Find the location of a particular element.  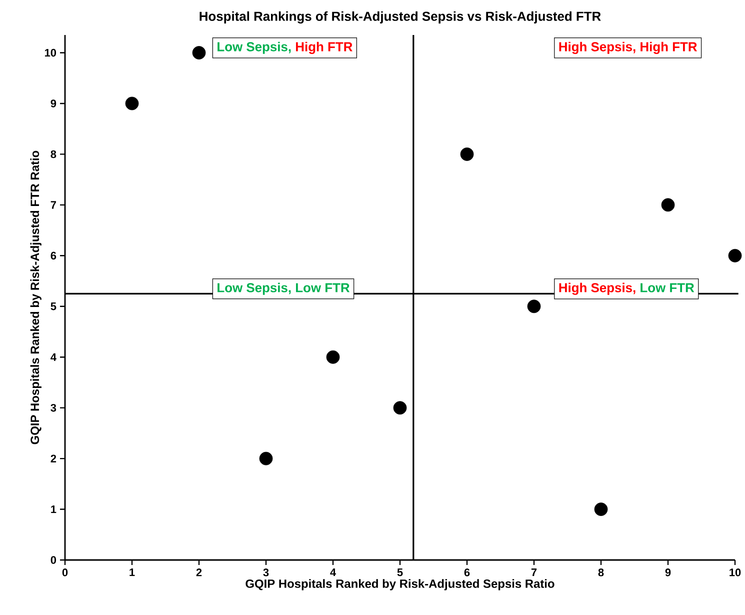

y-tick-label: 2 is located at coordinates (53, 458).